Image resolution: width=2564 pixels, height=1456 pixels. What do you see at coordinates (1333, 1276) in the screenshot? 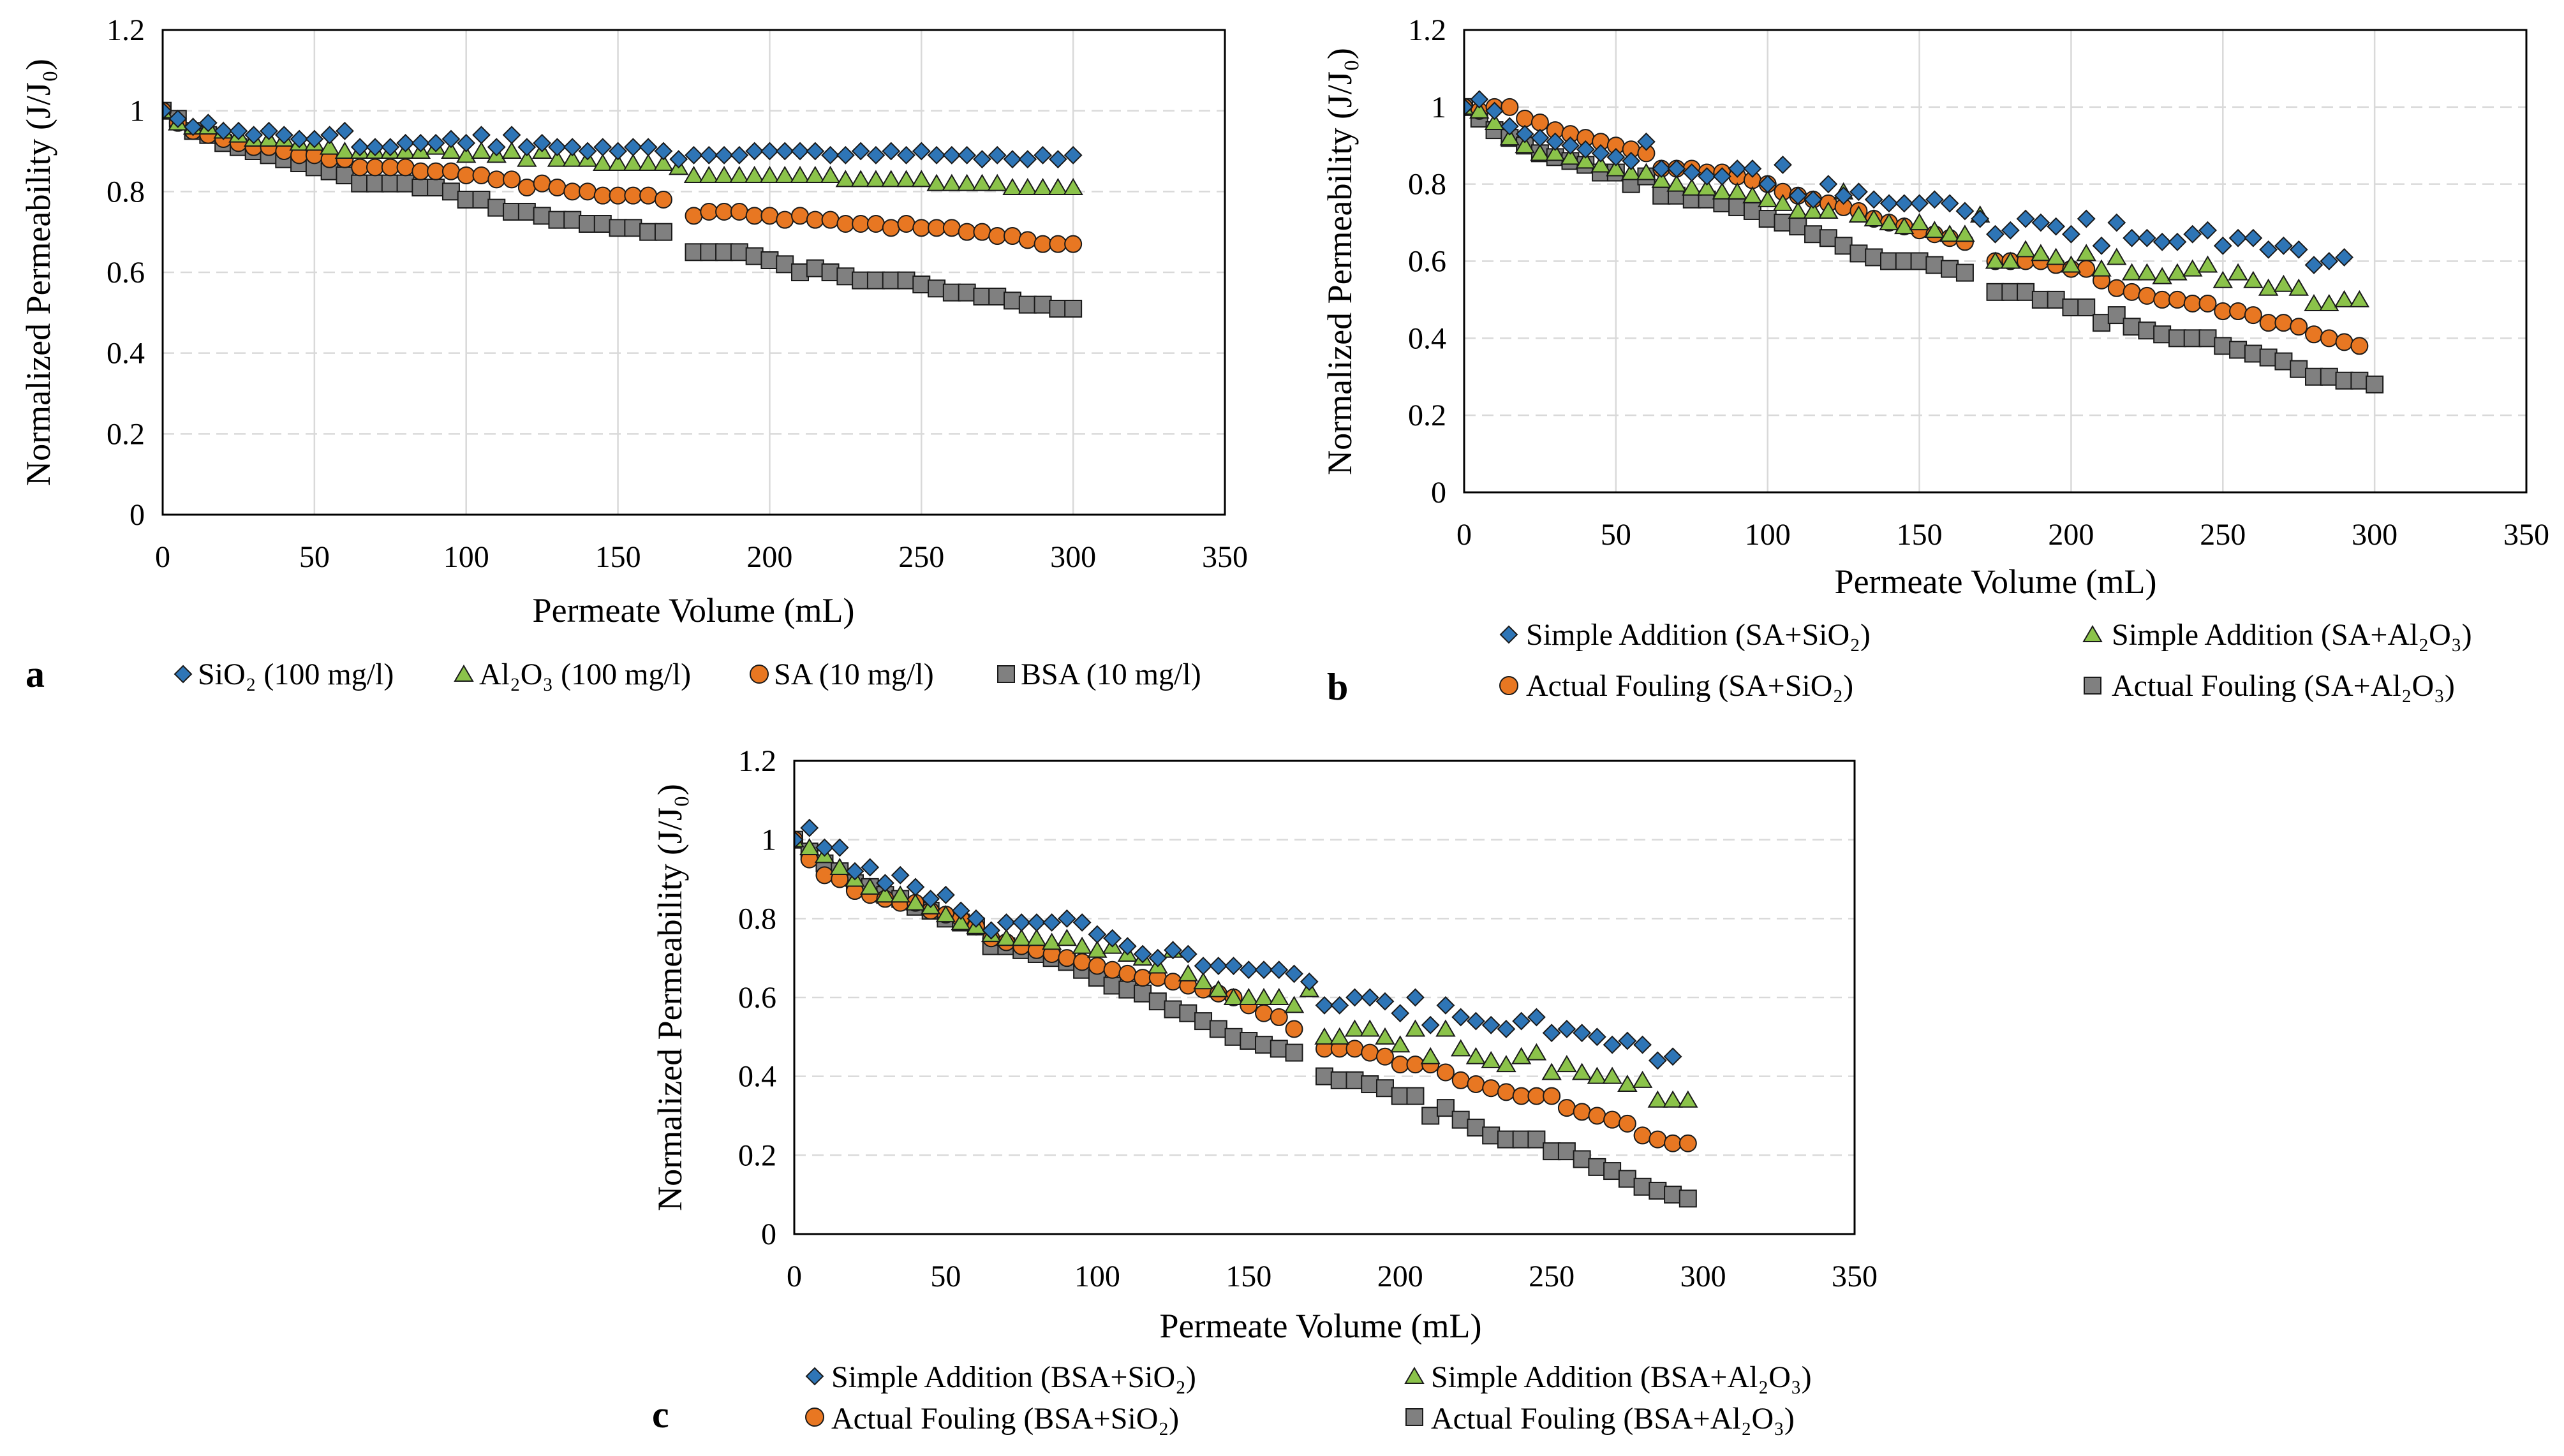
I see `panel-c-xticks: 0 50 100 150 200 250 300 350` at bounding box center [1333, 1276].